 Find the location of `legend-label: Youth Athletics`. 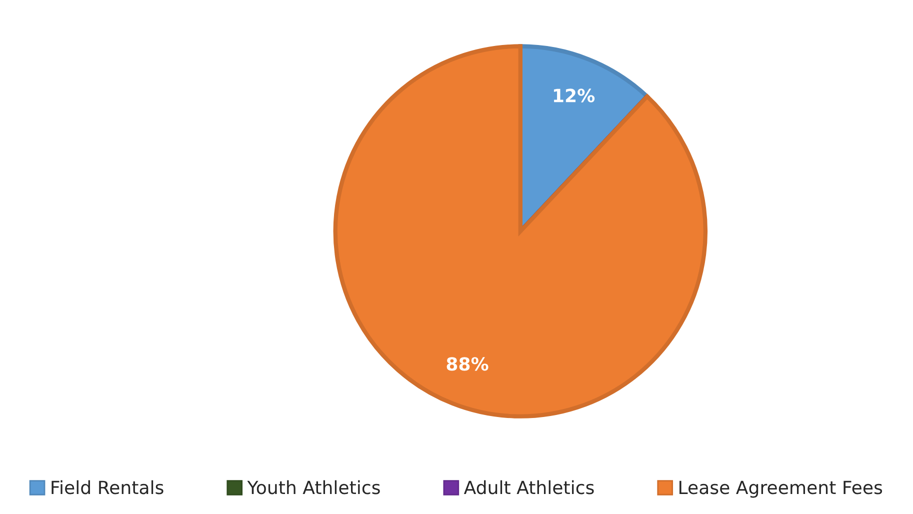

legend-label: Youth Athletics is located at coordinates (313, 487).